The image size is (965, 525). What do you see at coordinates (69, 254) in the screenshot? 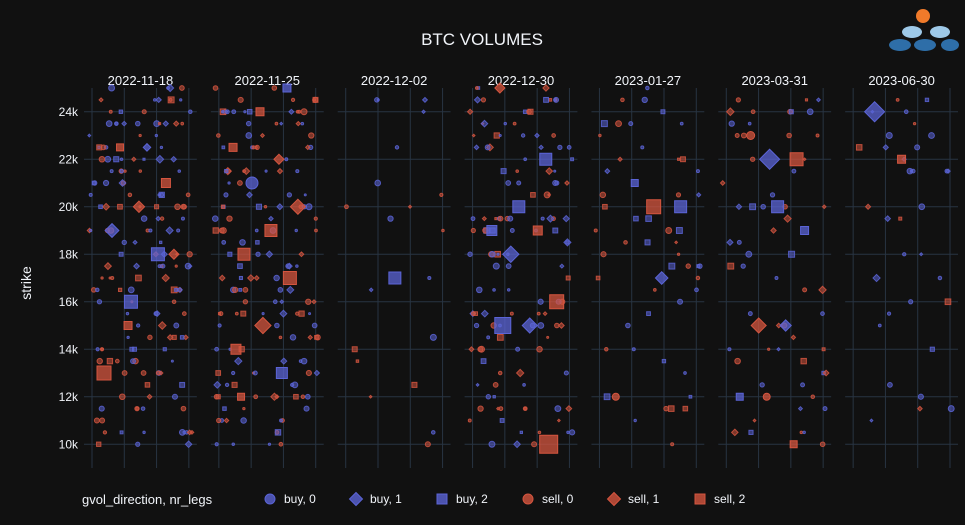
I see `y-tick-label: 18k` at bounding box center [69, 254].